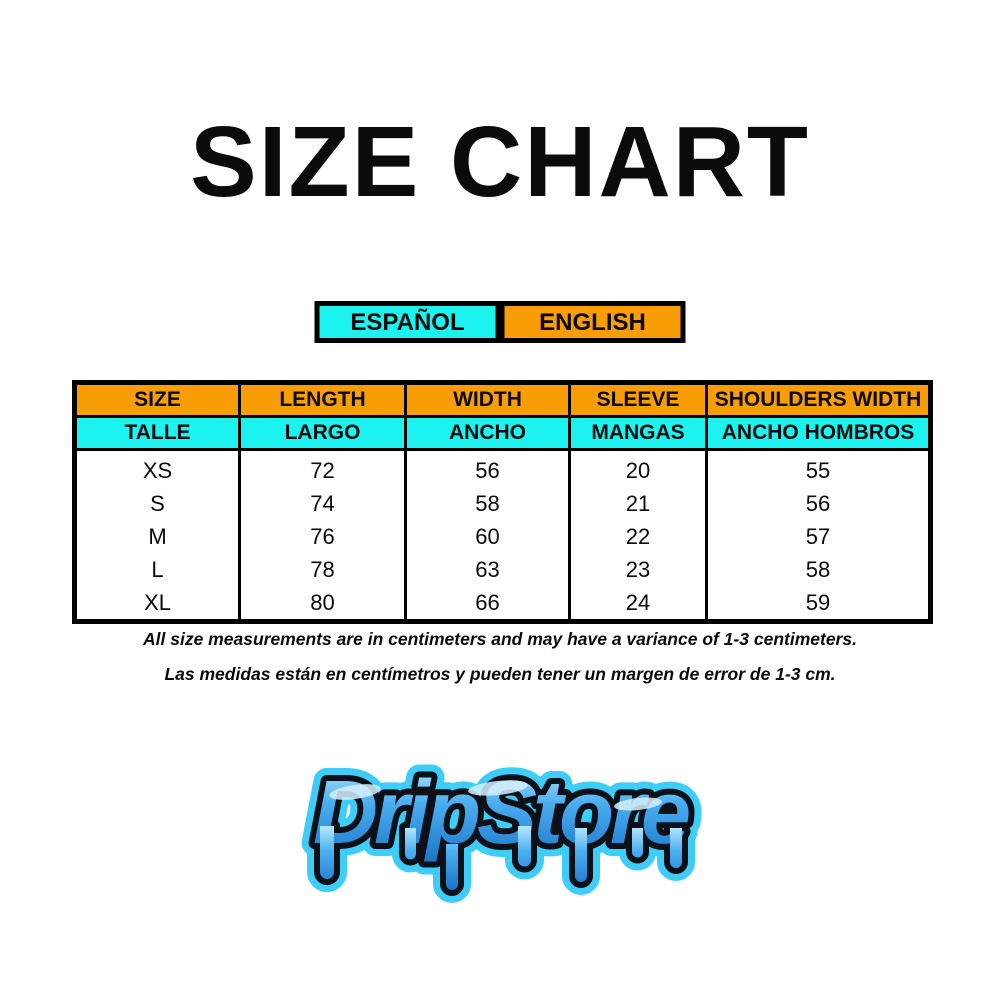 This screenshot has height=1000, width=1000. I want to click on cell-size: L, so click(157, 569).